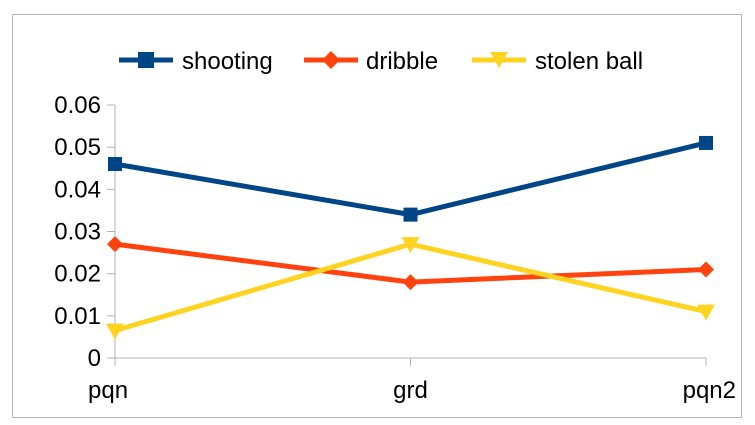  Describe the element at coordinates (77, 105) in the screenshot. I see `y-tick-label: 0.06` at that location.